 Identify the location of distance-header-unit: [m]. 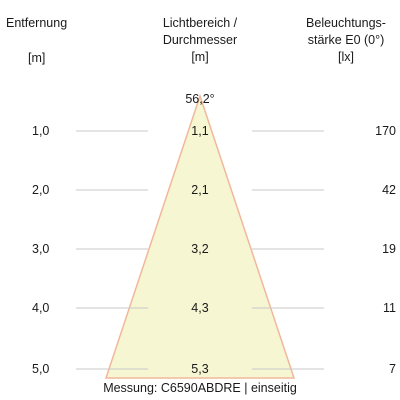
(37, 58).